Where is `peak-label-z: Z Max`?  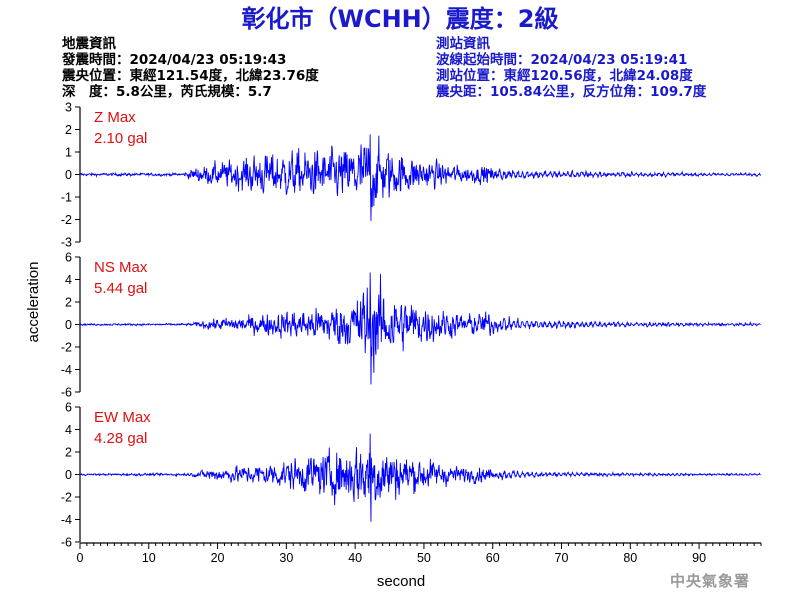
peak-label-z: Z Max is located at coordinates (115, 117).